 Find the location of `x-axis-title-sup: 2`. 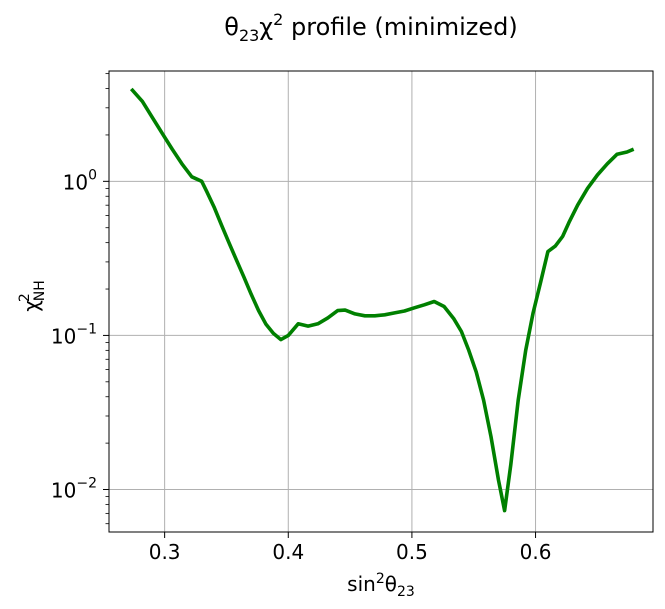

x-axis-title-sup: 2 is located at coordinates (380, 579).